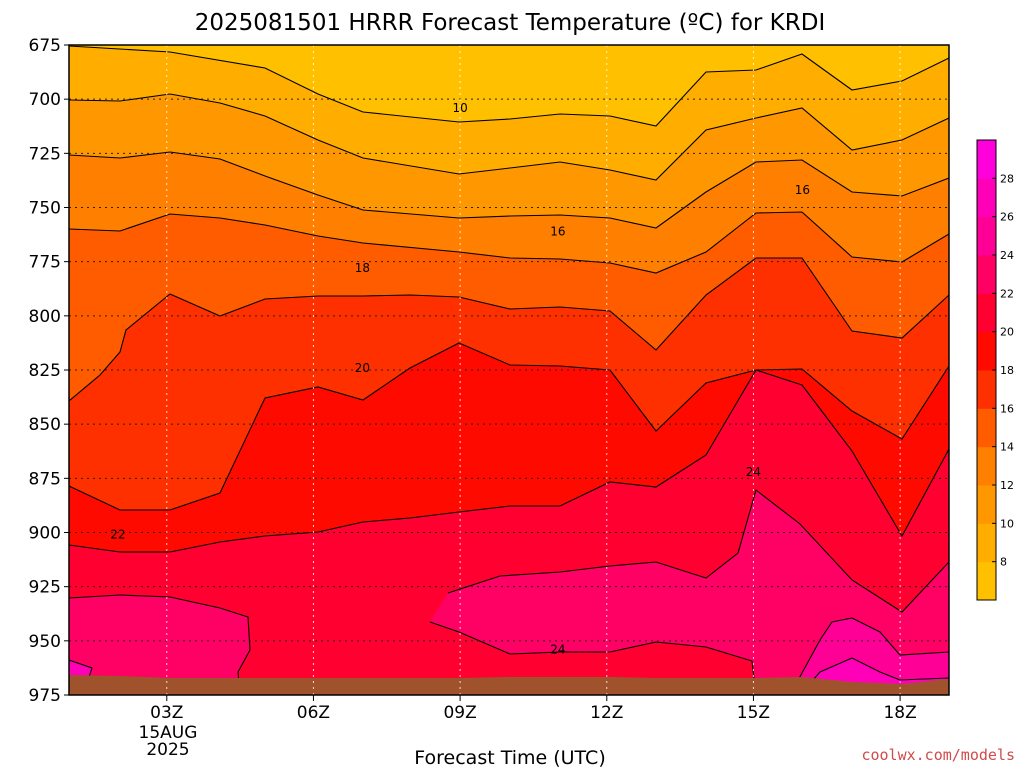 This screenshot has height=768, width=1024. I want to click on date-label-year: 2025, so click(167, 750).